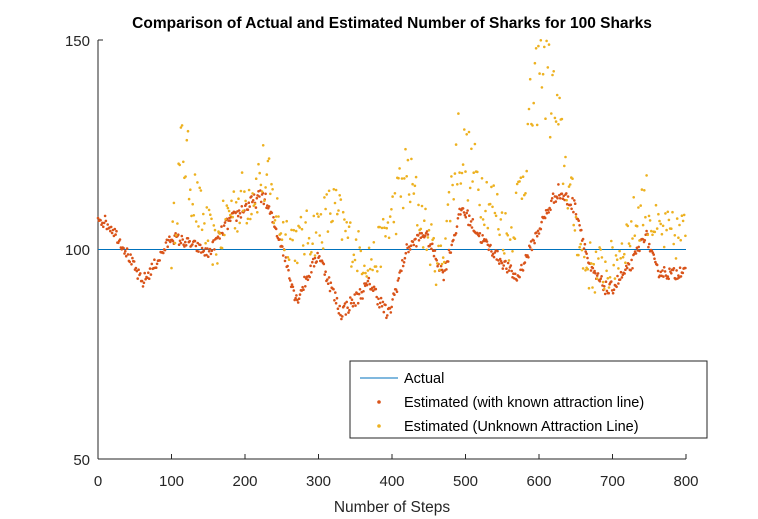 The height and width of the screenshot is (519, 758). I want to click on legend-known-swatch, so click(379, 402).